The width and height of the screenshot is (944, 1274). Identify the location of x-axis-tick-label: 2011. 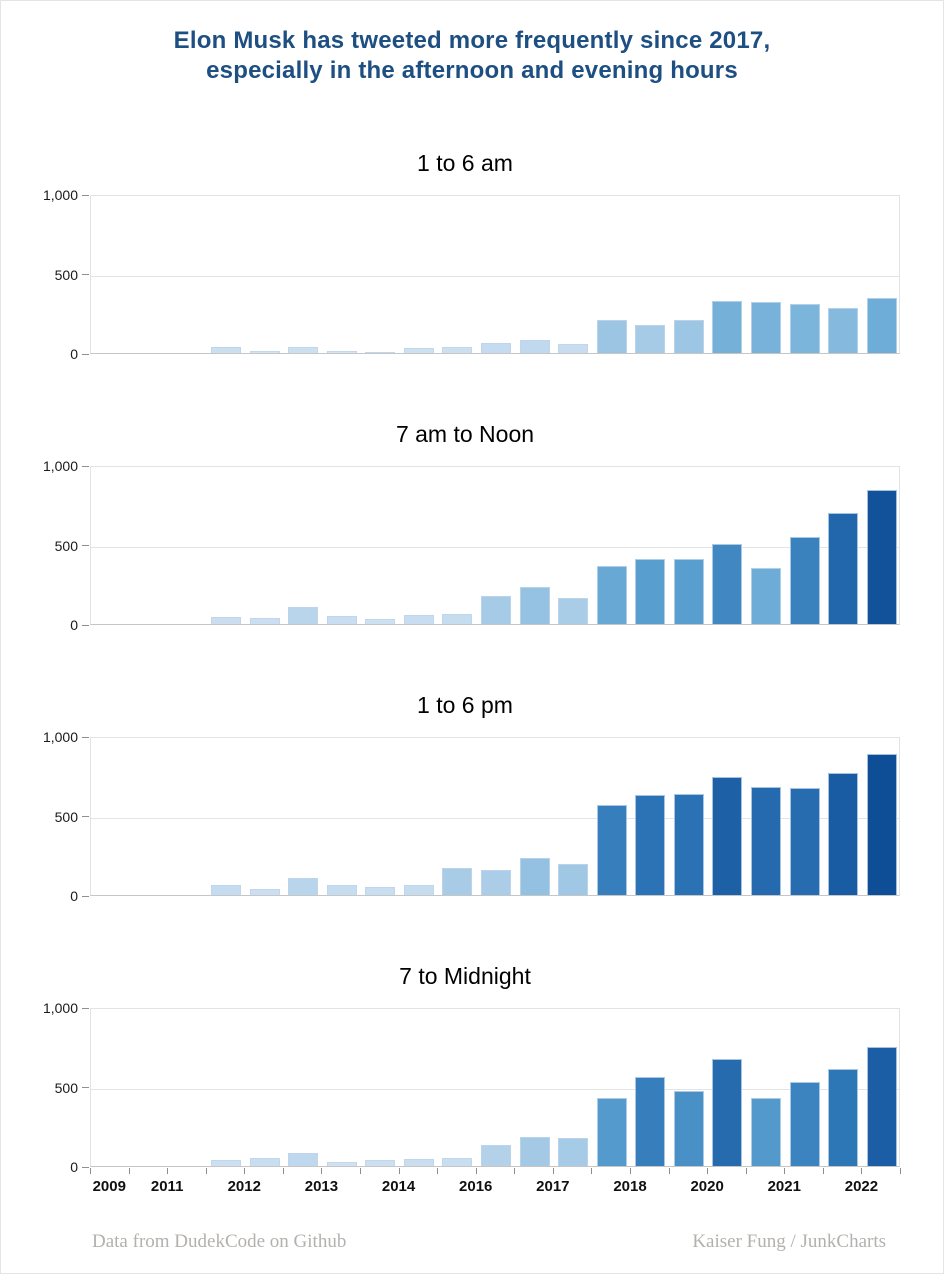
(167, 1186).